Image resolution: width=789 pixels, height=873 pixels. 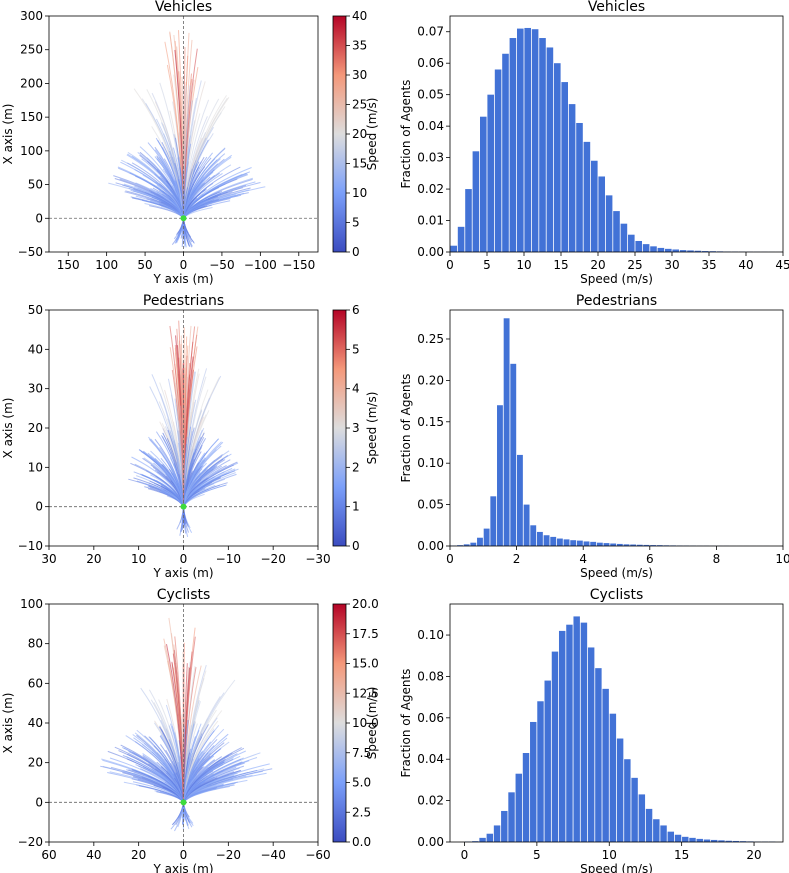 What do you see at coordinates (361, 812) in the screenshot?
I see `colorbar-tick-label: 2.5` at bounding box center [361, 812].